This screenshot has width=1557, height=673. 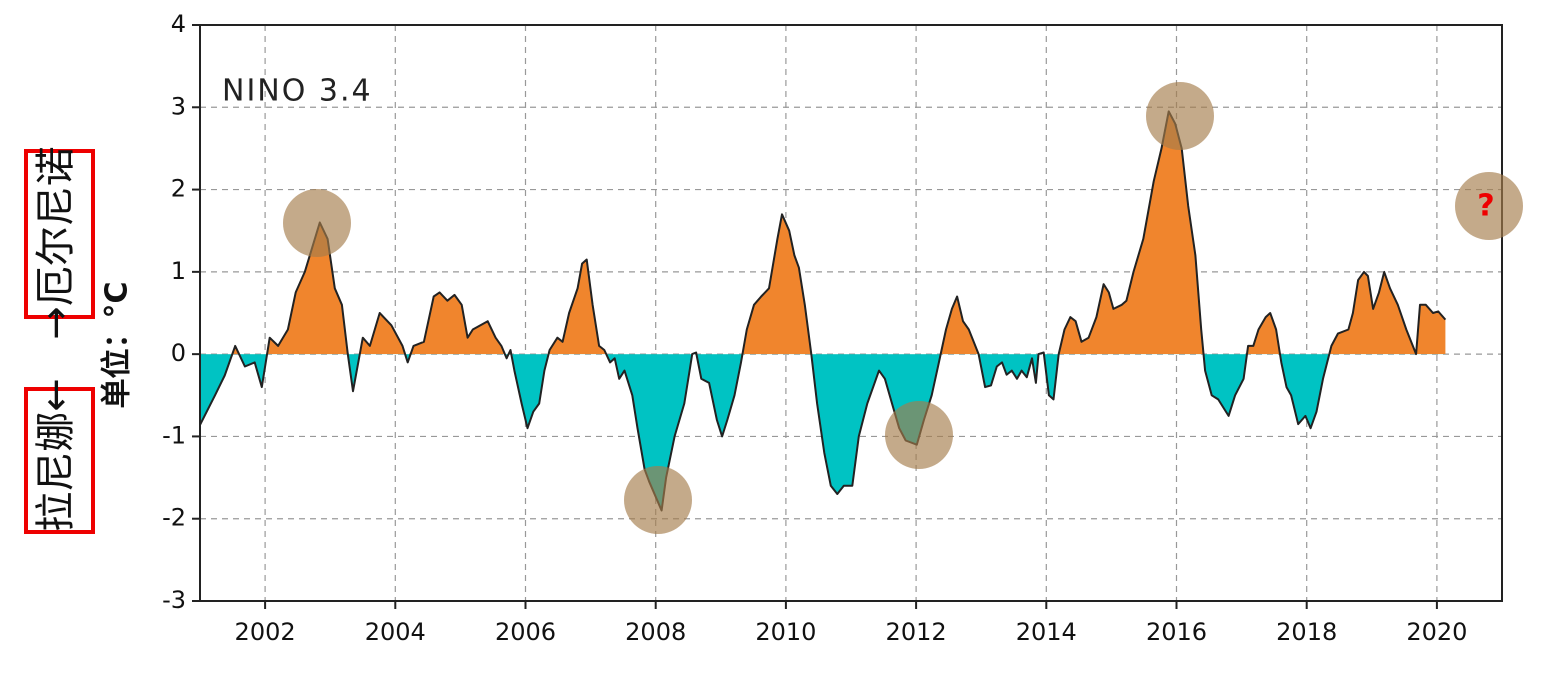 I want to click on x-tick-label: 2004, so click(x=395, y=632).